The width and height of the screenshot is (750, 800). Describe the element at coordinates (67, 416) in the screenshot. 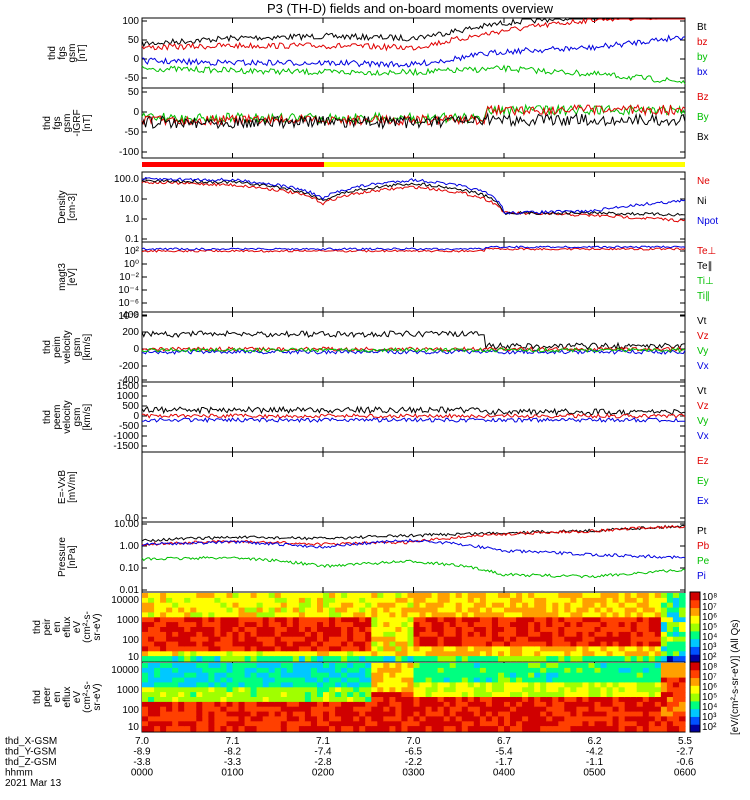

I see `y-axis-label: velocity` at that location.